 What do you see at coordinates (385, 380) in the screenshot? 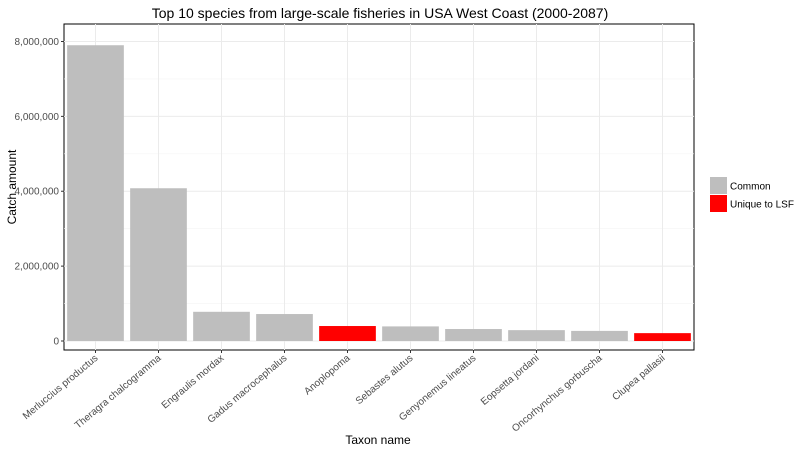
I see `x-tick-label: Sebastes alutus` at bounding box center [385, 380].